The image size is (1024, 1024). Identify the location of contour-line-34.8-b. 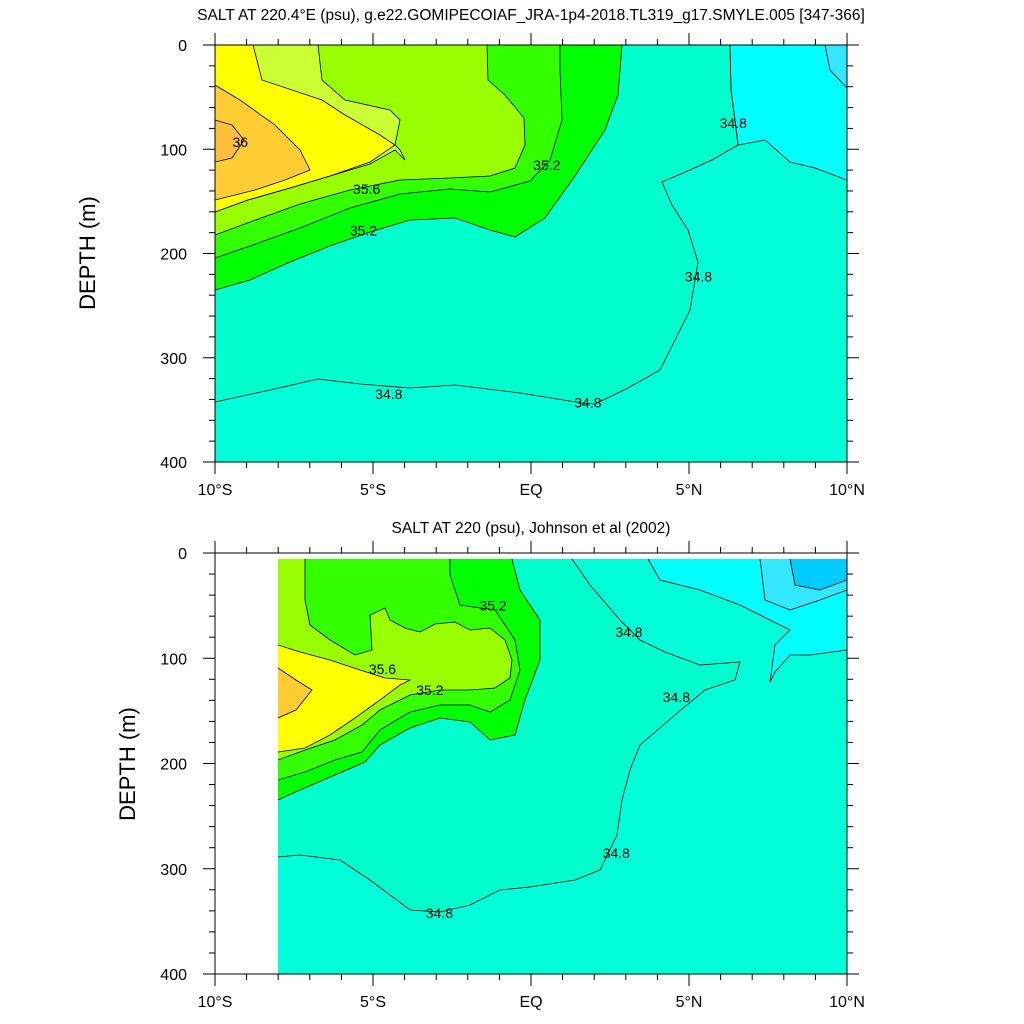
(788, 113).